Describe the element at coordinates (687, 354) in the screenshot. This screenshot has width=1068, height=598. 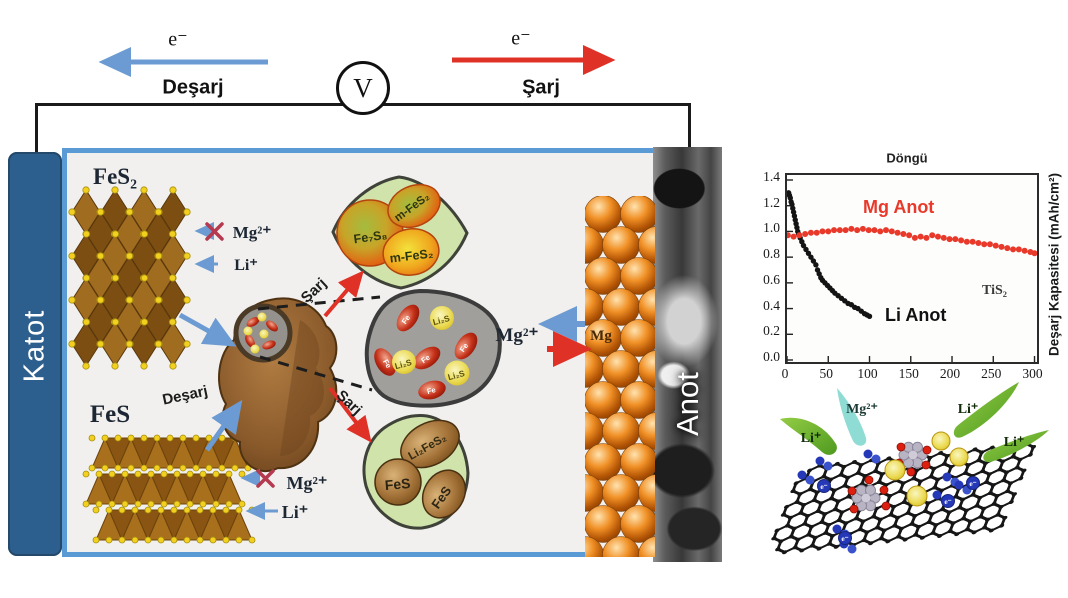
I see `anode-strip: Anot` at that location.